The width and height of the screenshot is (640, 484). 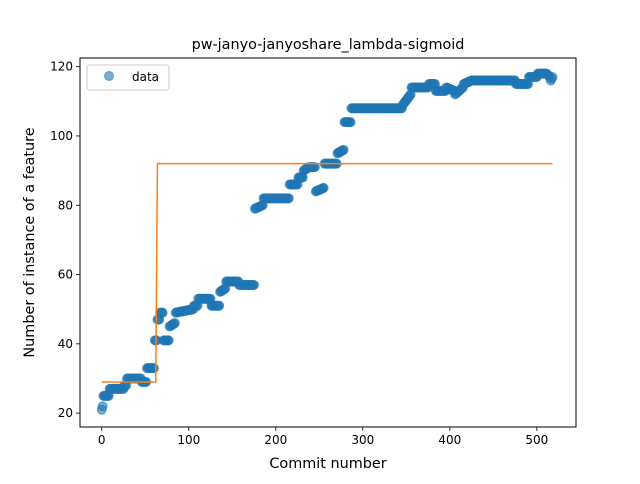 What do you see at coordinates (30, 242) in the screenshot?
I see `y-axis-label: Number of instance of a feature` at bounding box center [30, 242].